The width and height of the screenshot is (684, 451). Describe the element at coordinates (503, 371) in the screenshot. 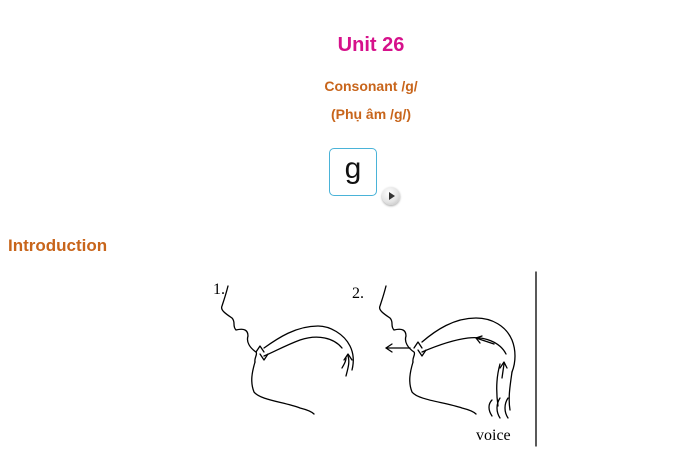

I see `figure-2-airflow-arrow-up` at that location.